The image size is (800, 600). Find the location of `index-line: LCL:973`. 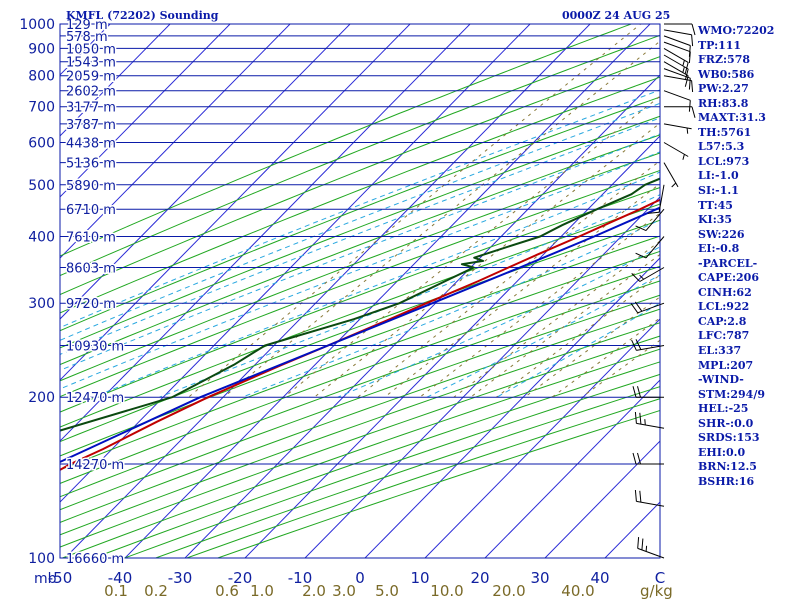

index-line: LCL:973 is located at coordinates (724, 161).